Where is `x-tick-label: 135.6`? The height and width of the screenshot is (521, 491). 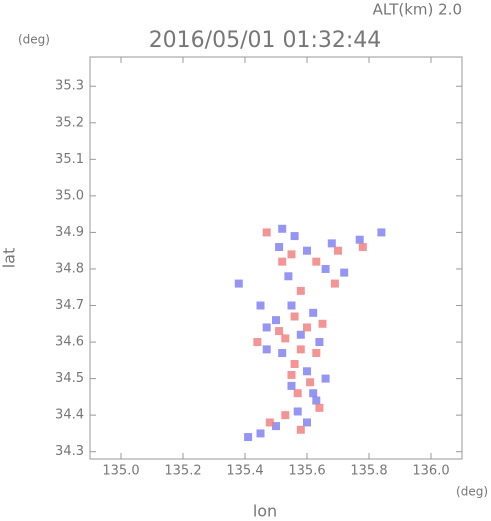
x-tick-label: 135.6 is located at coordinates (306, 471).